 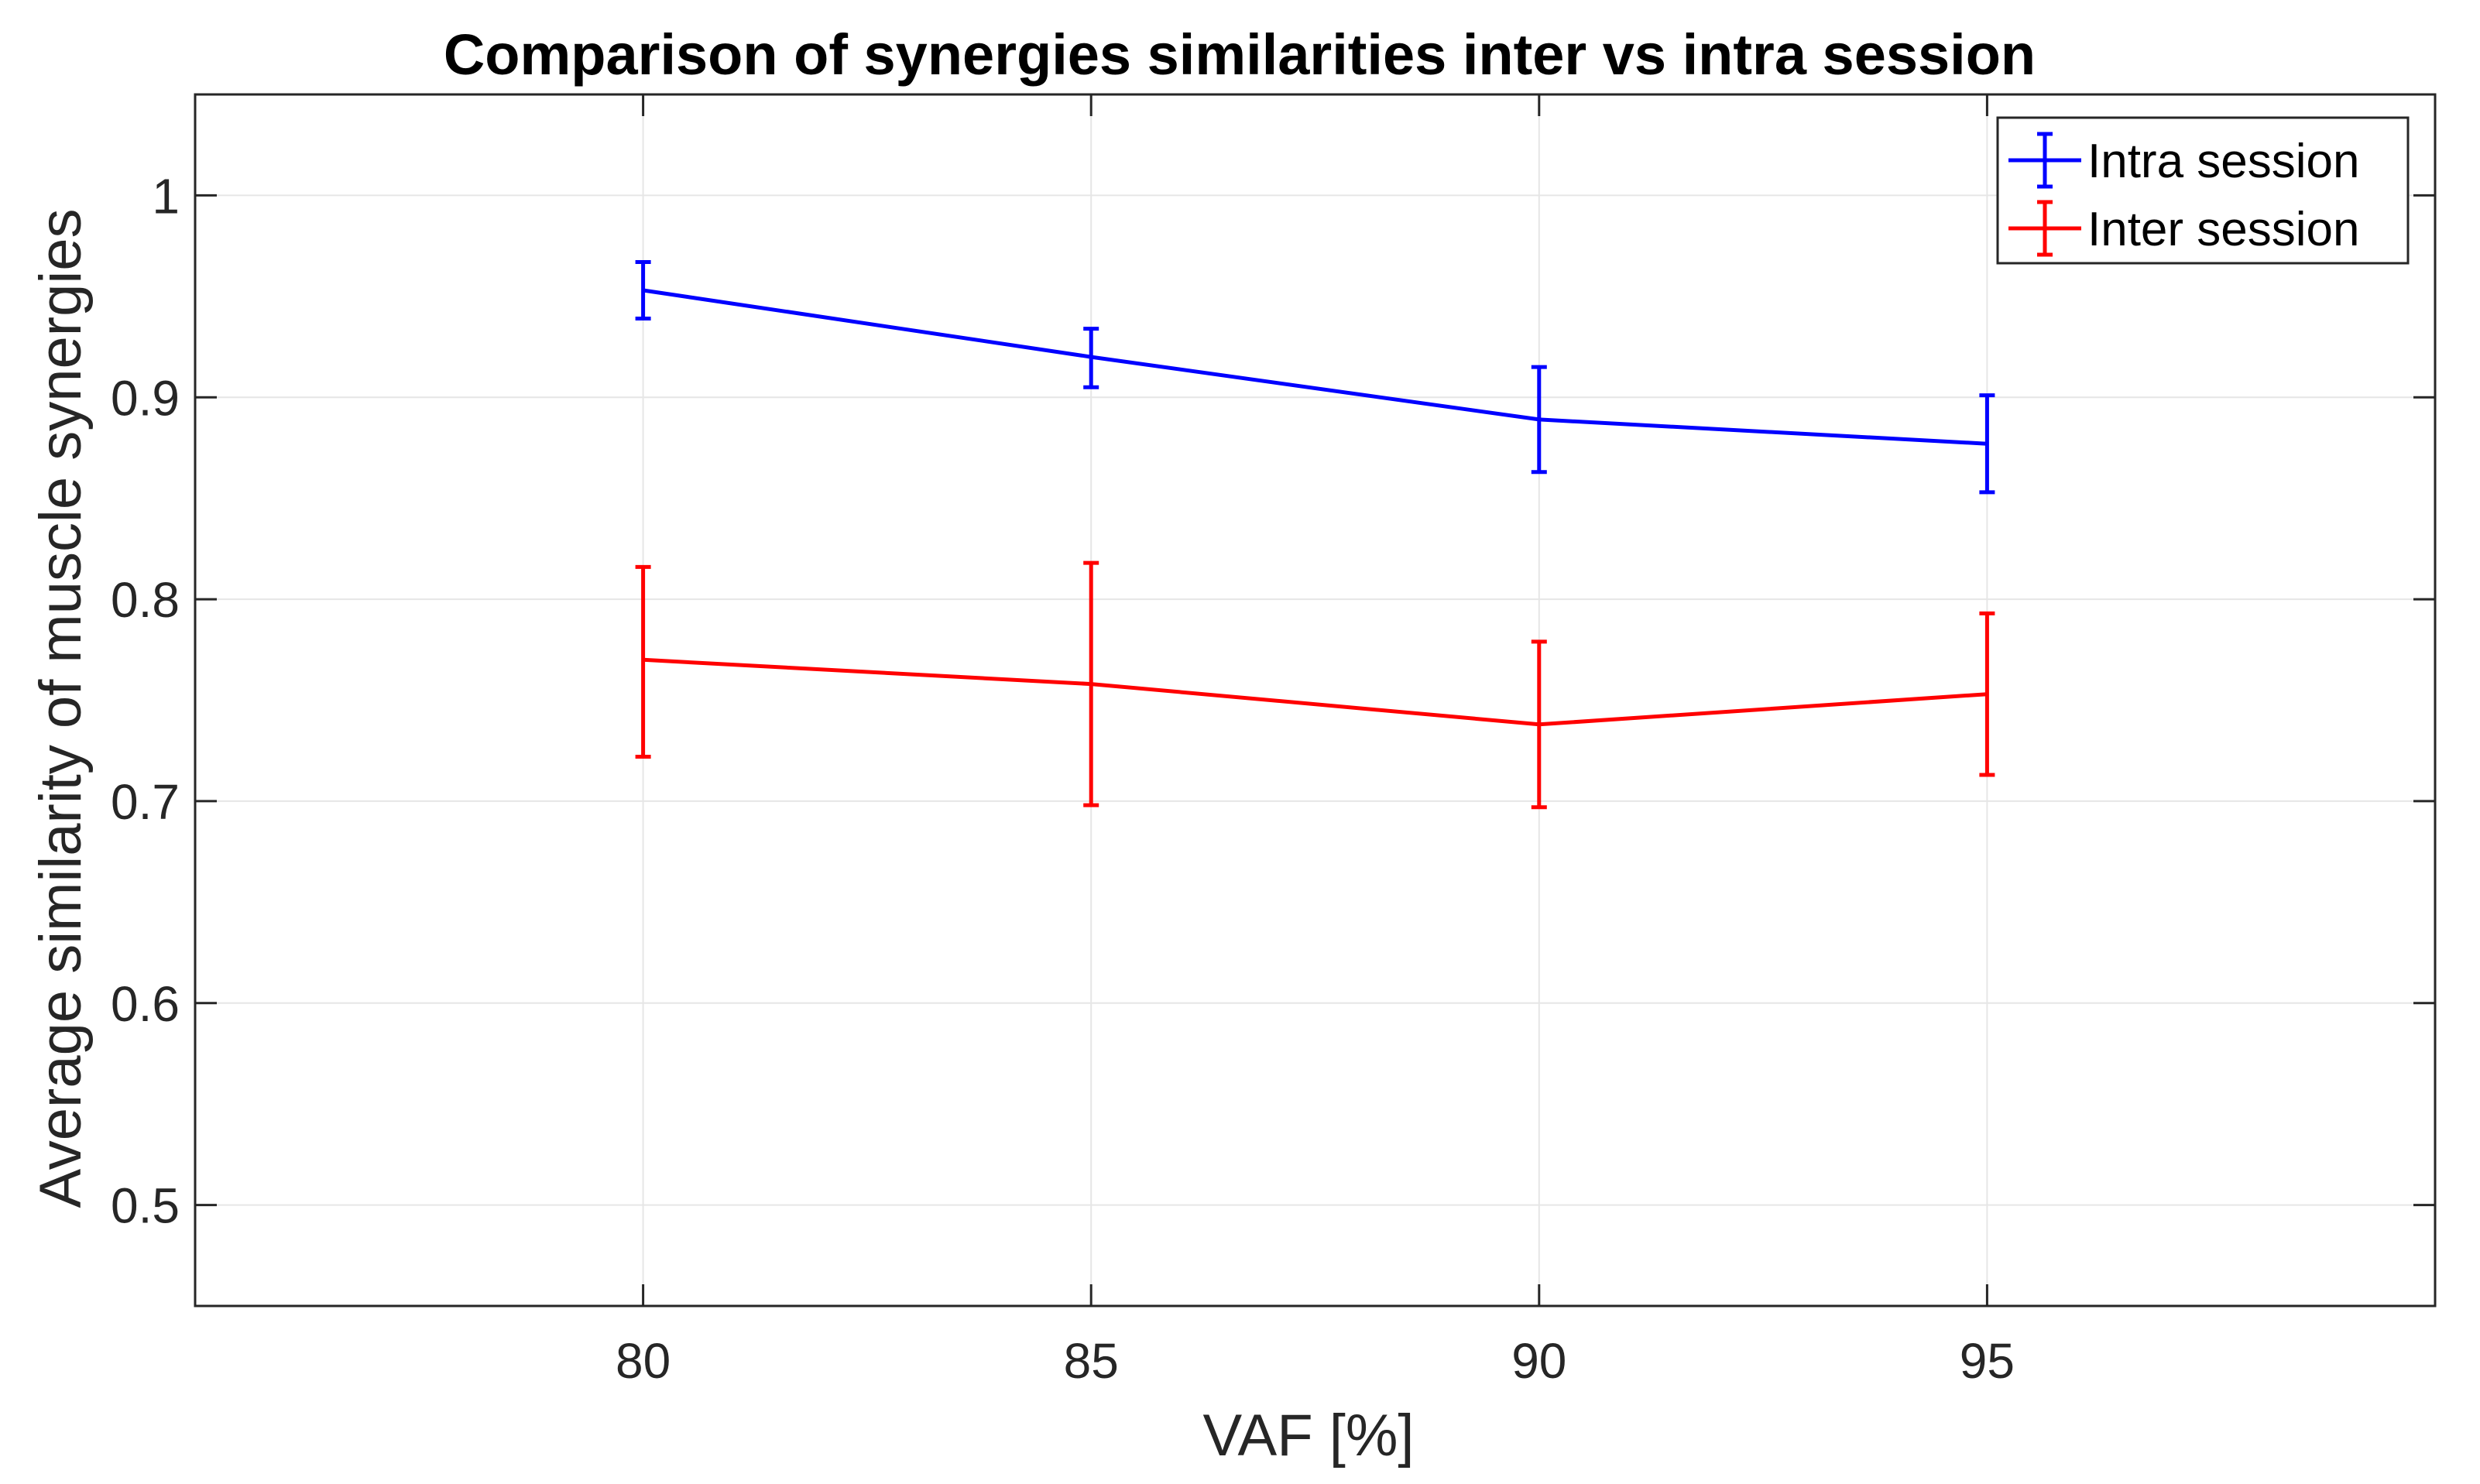 I want to click on y-axis-label: Average similarity of muscle synergies, so click(x=61, y=708).